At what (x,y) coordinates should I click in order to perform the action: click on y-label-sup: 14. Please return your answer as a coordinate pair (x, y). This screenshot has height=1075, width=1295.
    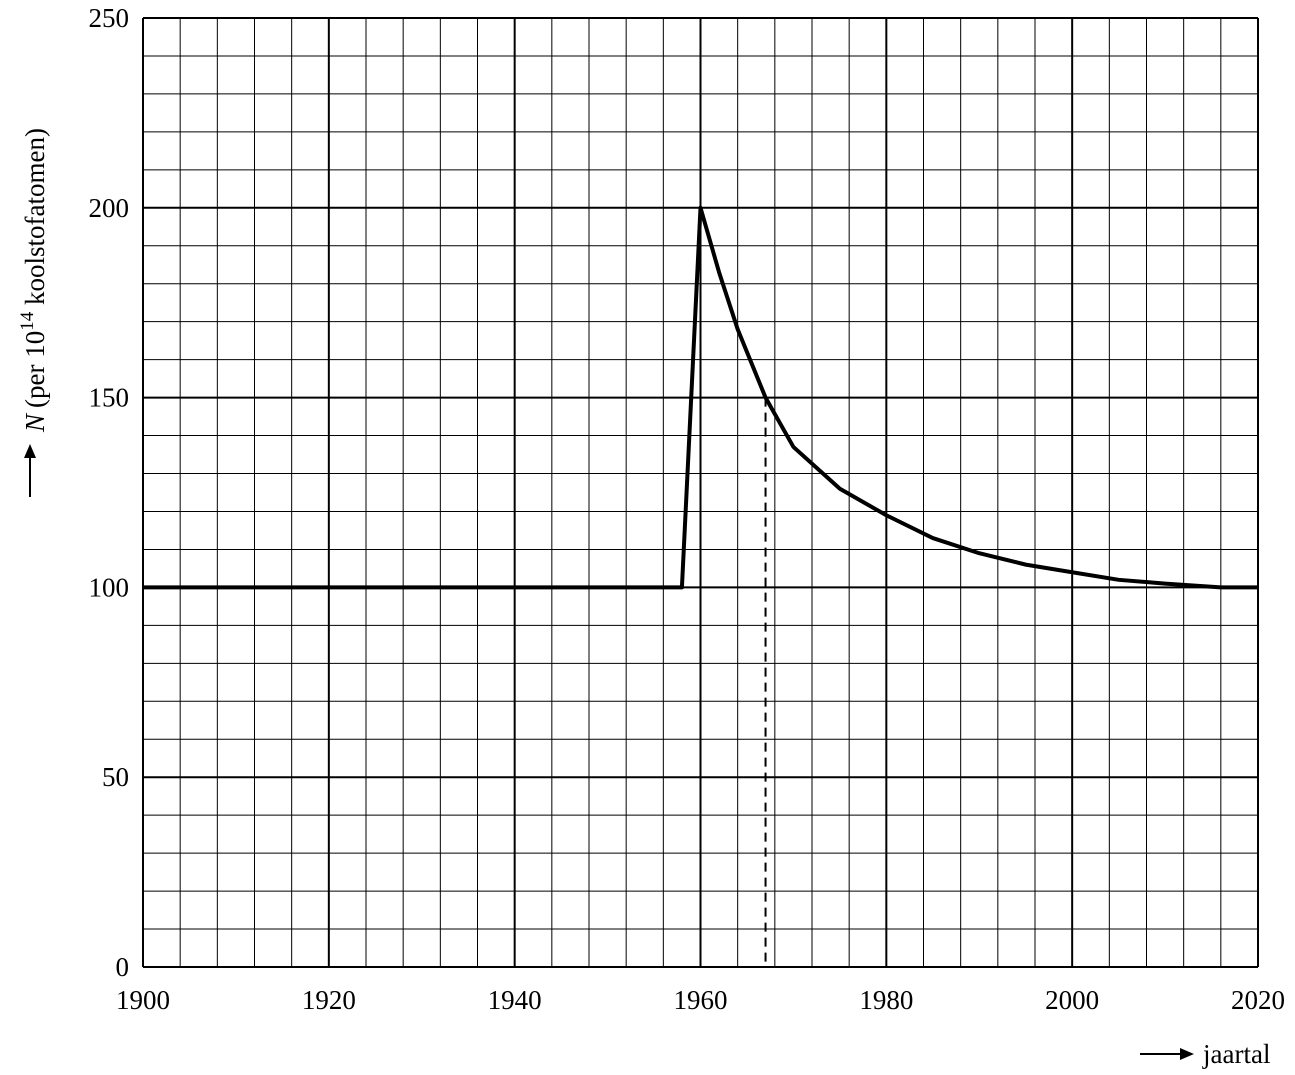
    Looking at the image, I should click on (27, 321).